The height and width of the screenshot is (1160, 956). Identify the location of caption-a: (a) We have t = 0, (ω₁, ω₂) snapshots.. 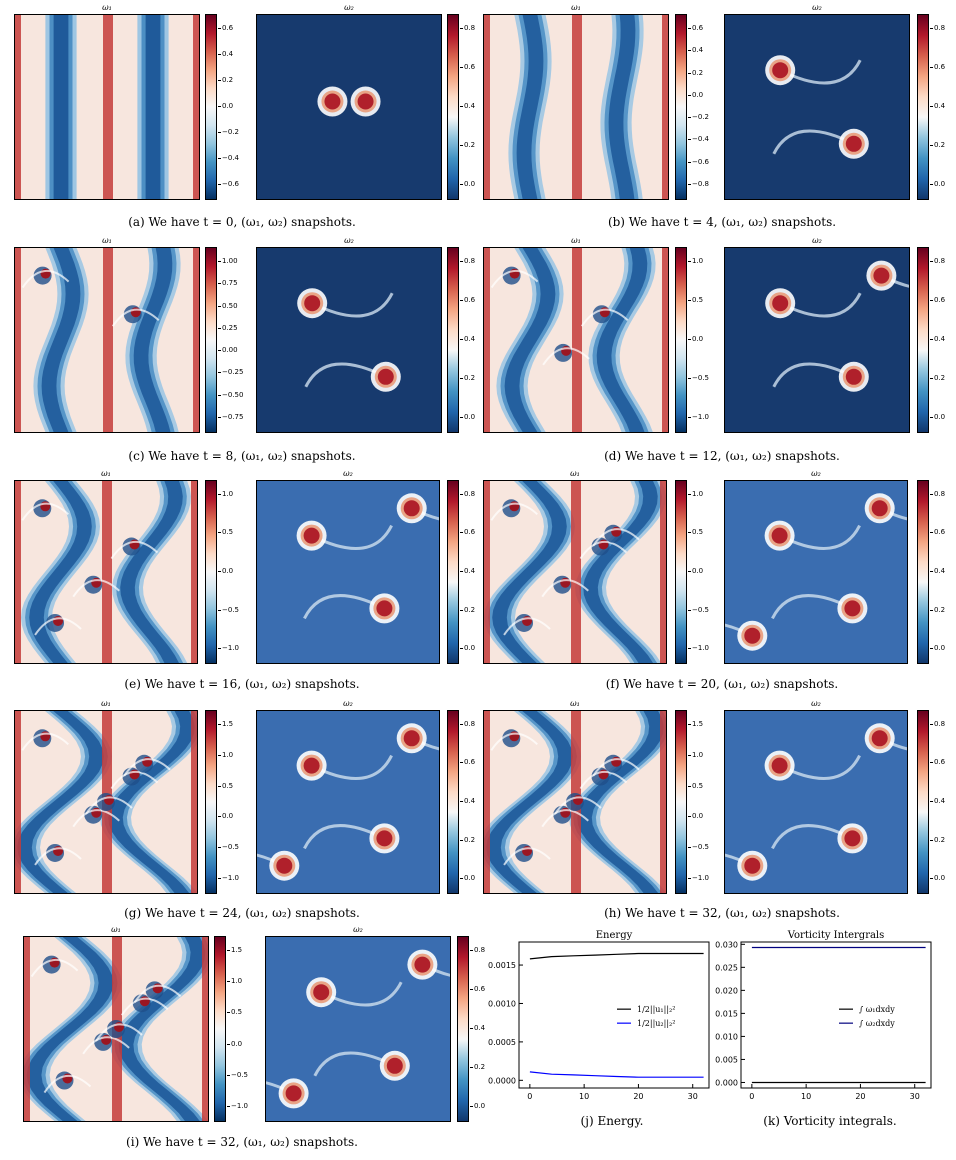
(242, 222).